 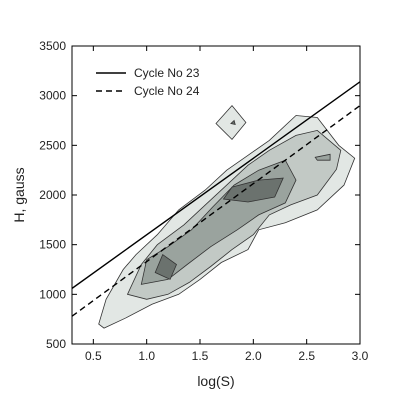 I want to click on y-axis-title: H, gauss, so click(x=19, y=194).